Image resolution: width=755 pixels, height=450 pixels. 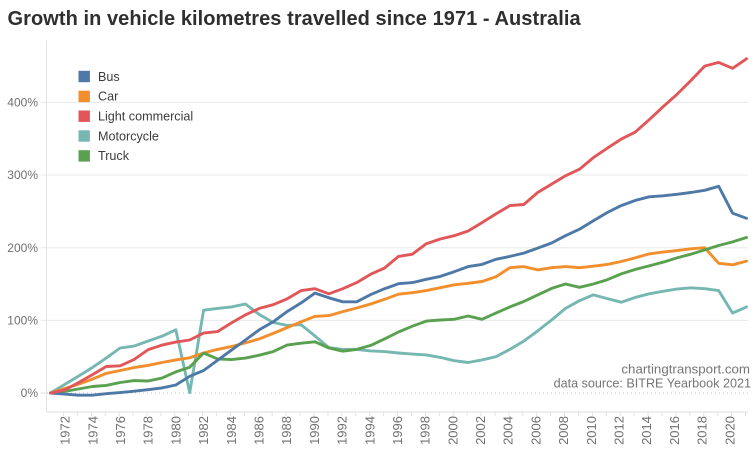 What do you see at coordinates (674, 430) in the screenshot?
I see `svg-text: 2016` at bounding box center [674, 430].